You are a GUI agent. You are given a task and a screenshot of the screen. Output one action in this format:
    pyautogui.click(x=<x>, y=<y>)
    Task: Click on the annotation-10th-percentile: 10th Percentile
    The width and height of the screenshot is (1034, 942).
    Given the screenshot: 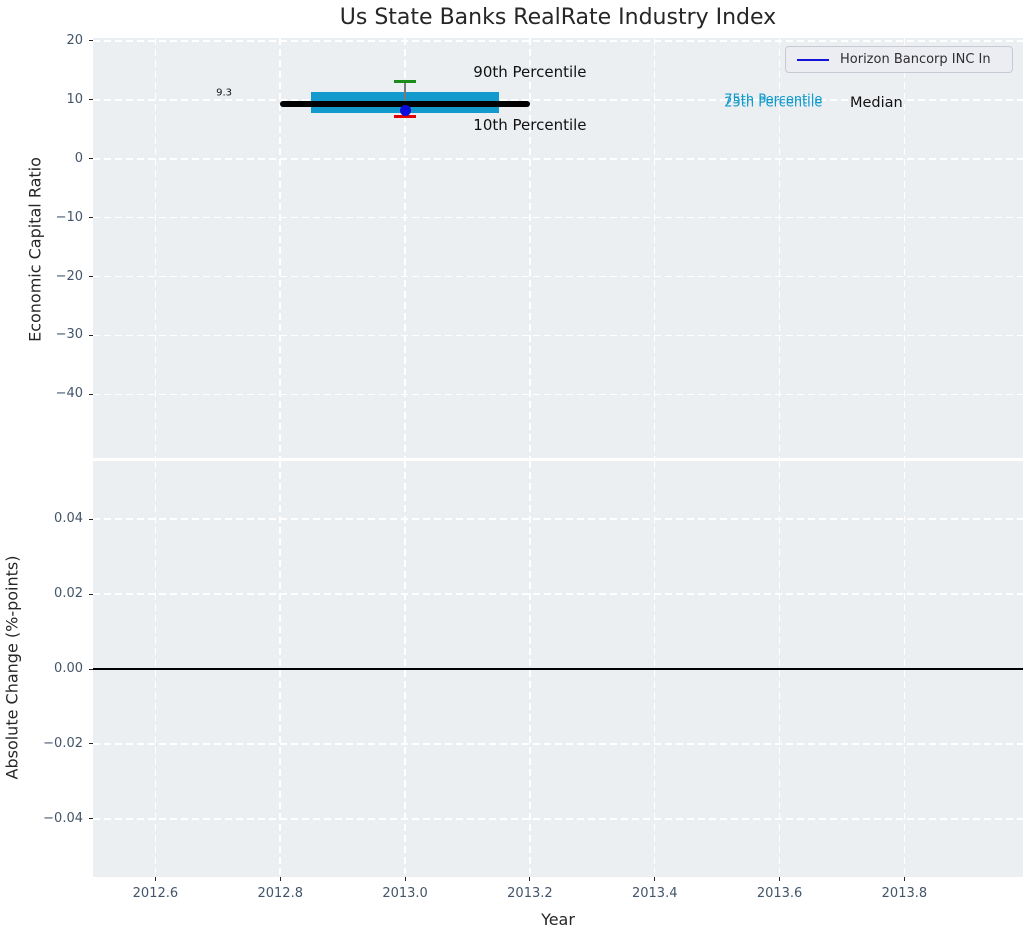 What is the action you would take?
    pyautogui.click(x=530, y=125)
    